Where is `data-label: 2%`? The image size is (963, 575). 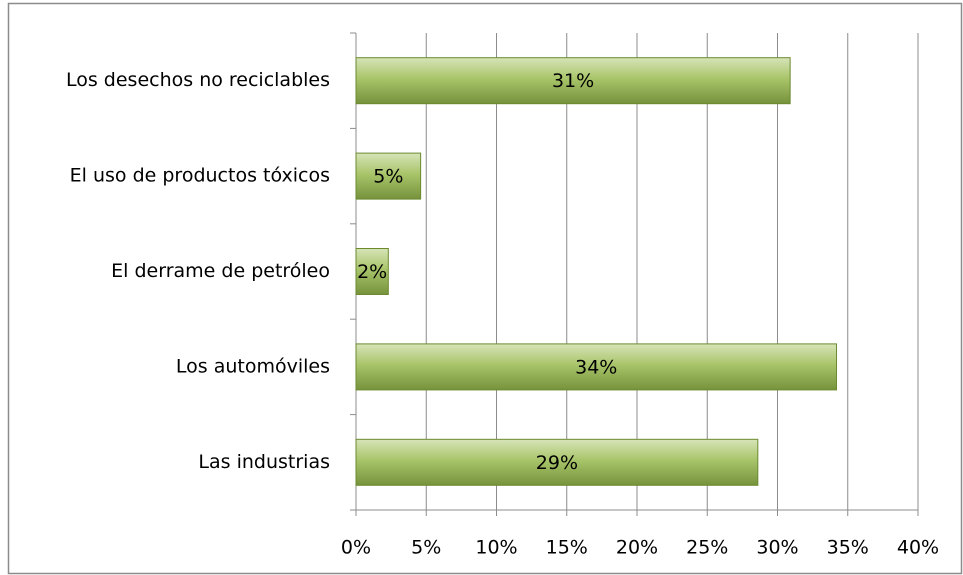
data-label: 2% is located at coordinates (372, 272).